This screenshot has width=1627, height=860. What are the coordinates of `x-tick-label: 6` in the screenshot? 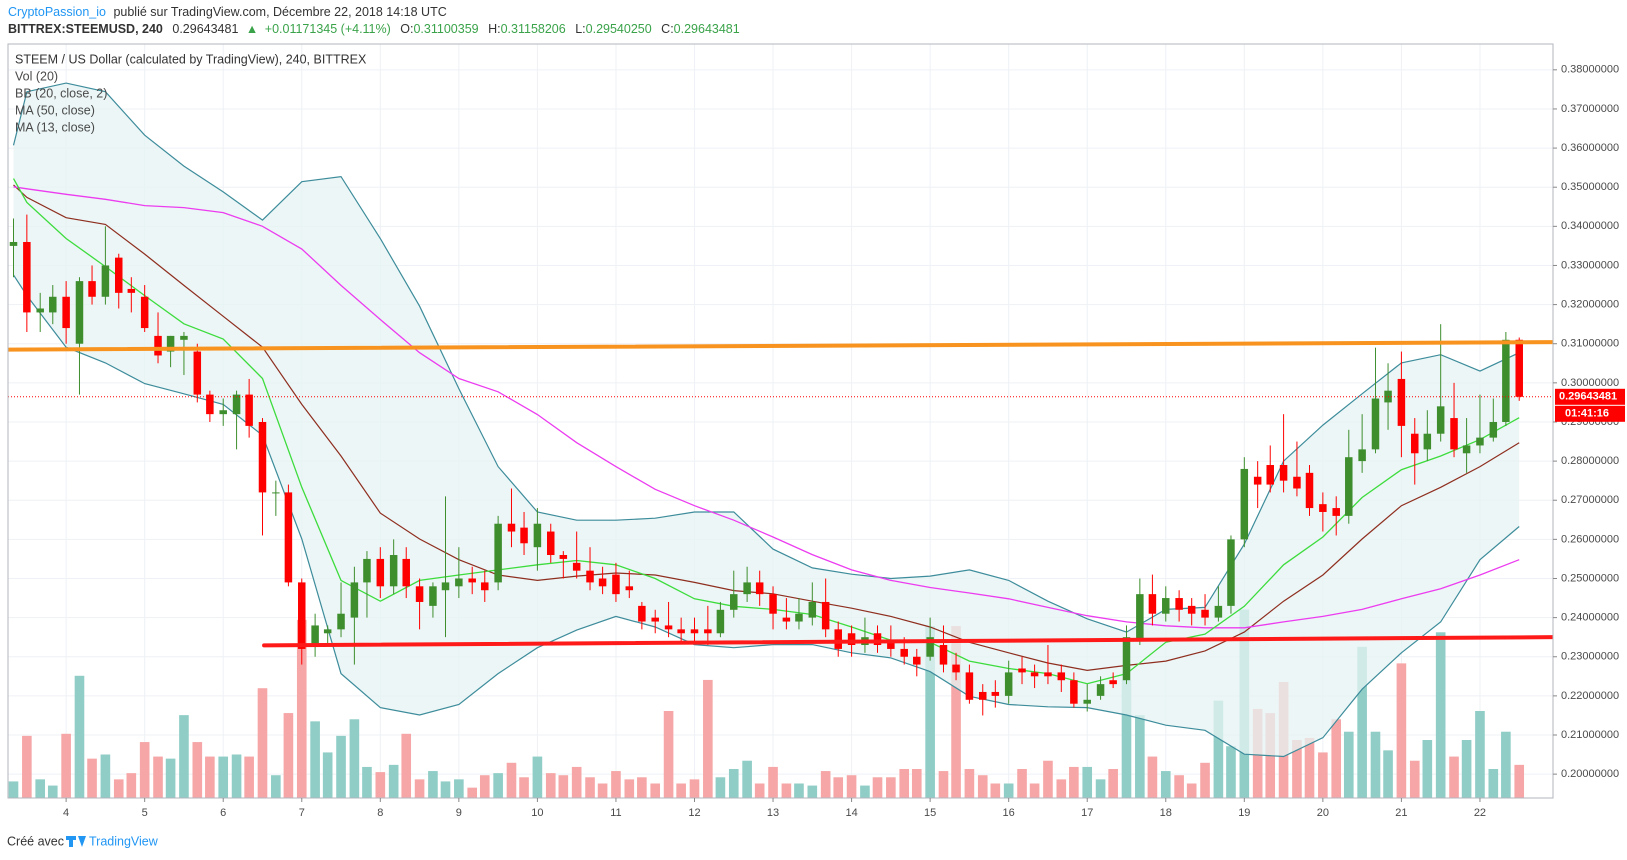 It's located at (223, 813).